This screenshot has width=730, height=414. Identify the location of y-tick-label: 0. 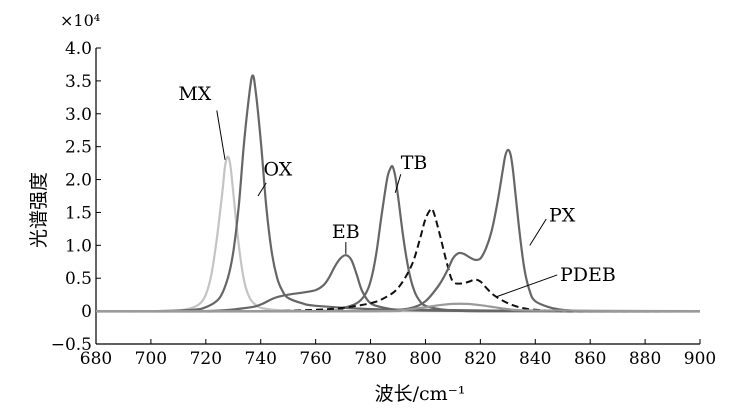
(86, 312).